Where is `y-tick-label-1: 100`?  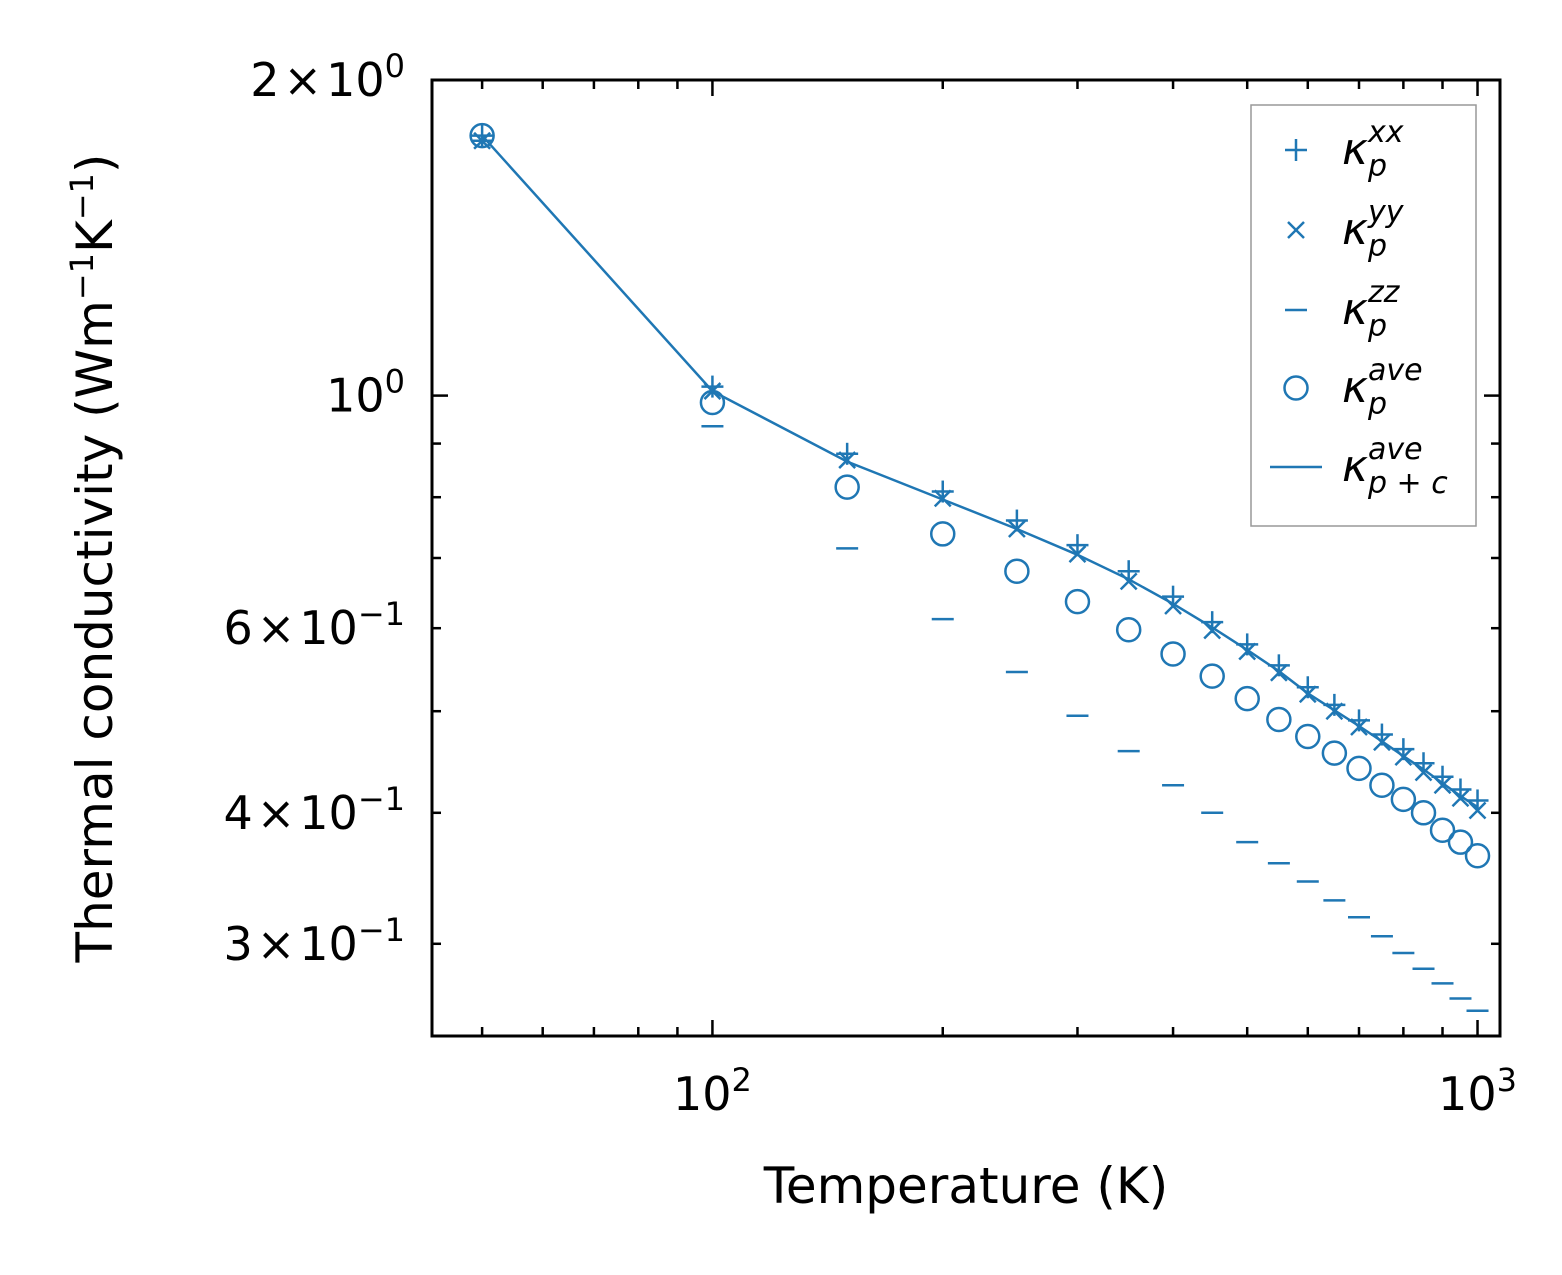
y-tick-label-1: 100 is located at coordinates (365, 393).